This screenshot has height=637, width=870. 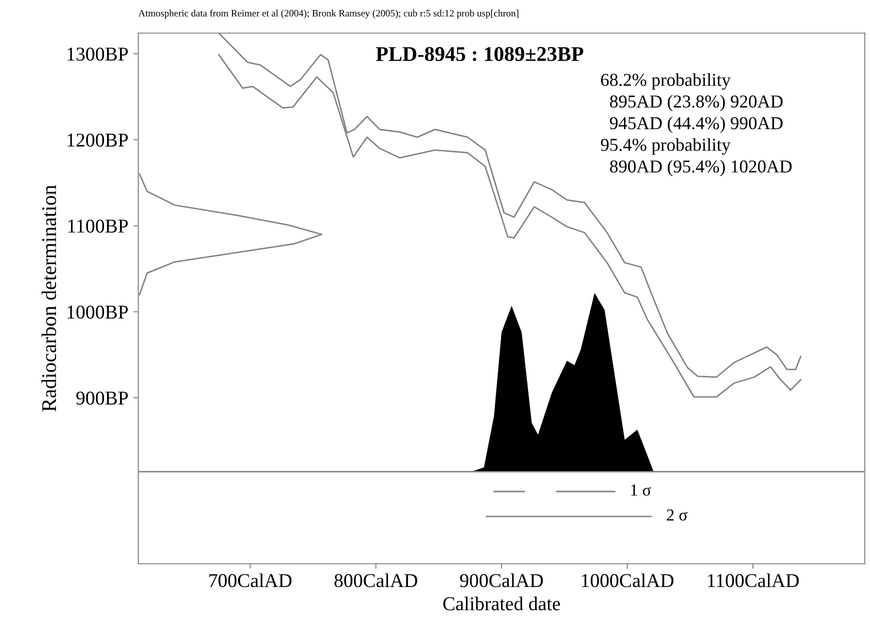 What do you see at coordinates (48, 298) in the screenshot?
I see `y-axis-title: Radiocarbon determination` at bounding box center [48, 298].